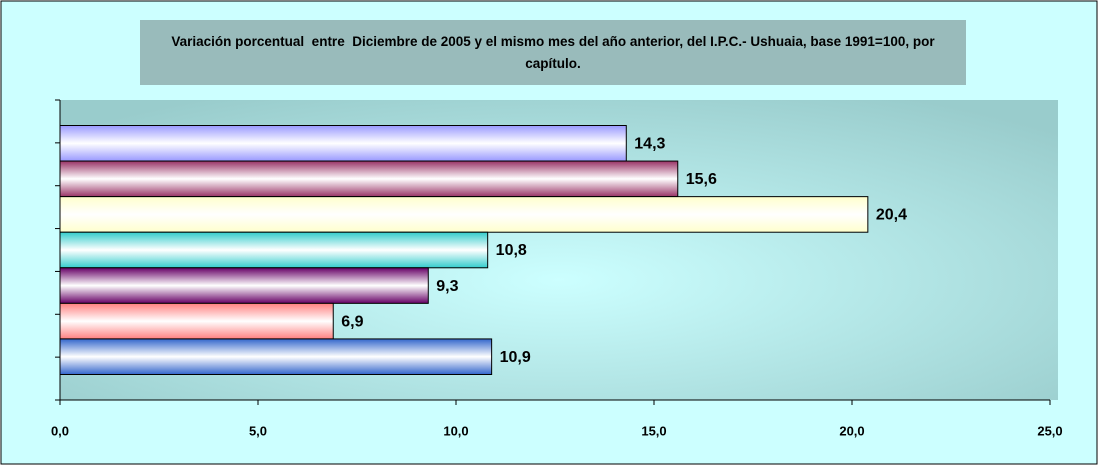  What do you see at coordinates (511, 250) in the screenshot?
I see `value-label: 10,8` at bounding box center [511, 250].